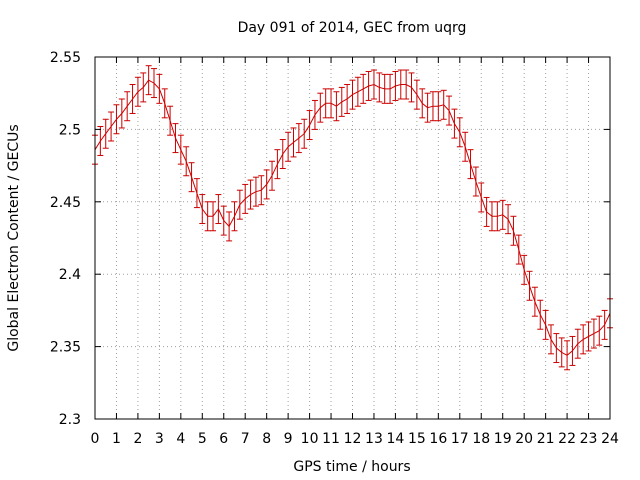 Image resolution: width=640 pixels, height=480 pixels. What do you see at coordinates (374, 439) in the screenshot?
I see `x-tick-label: 13` at bounding box center [374, 439].